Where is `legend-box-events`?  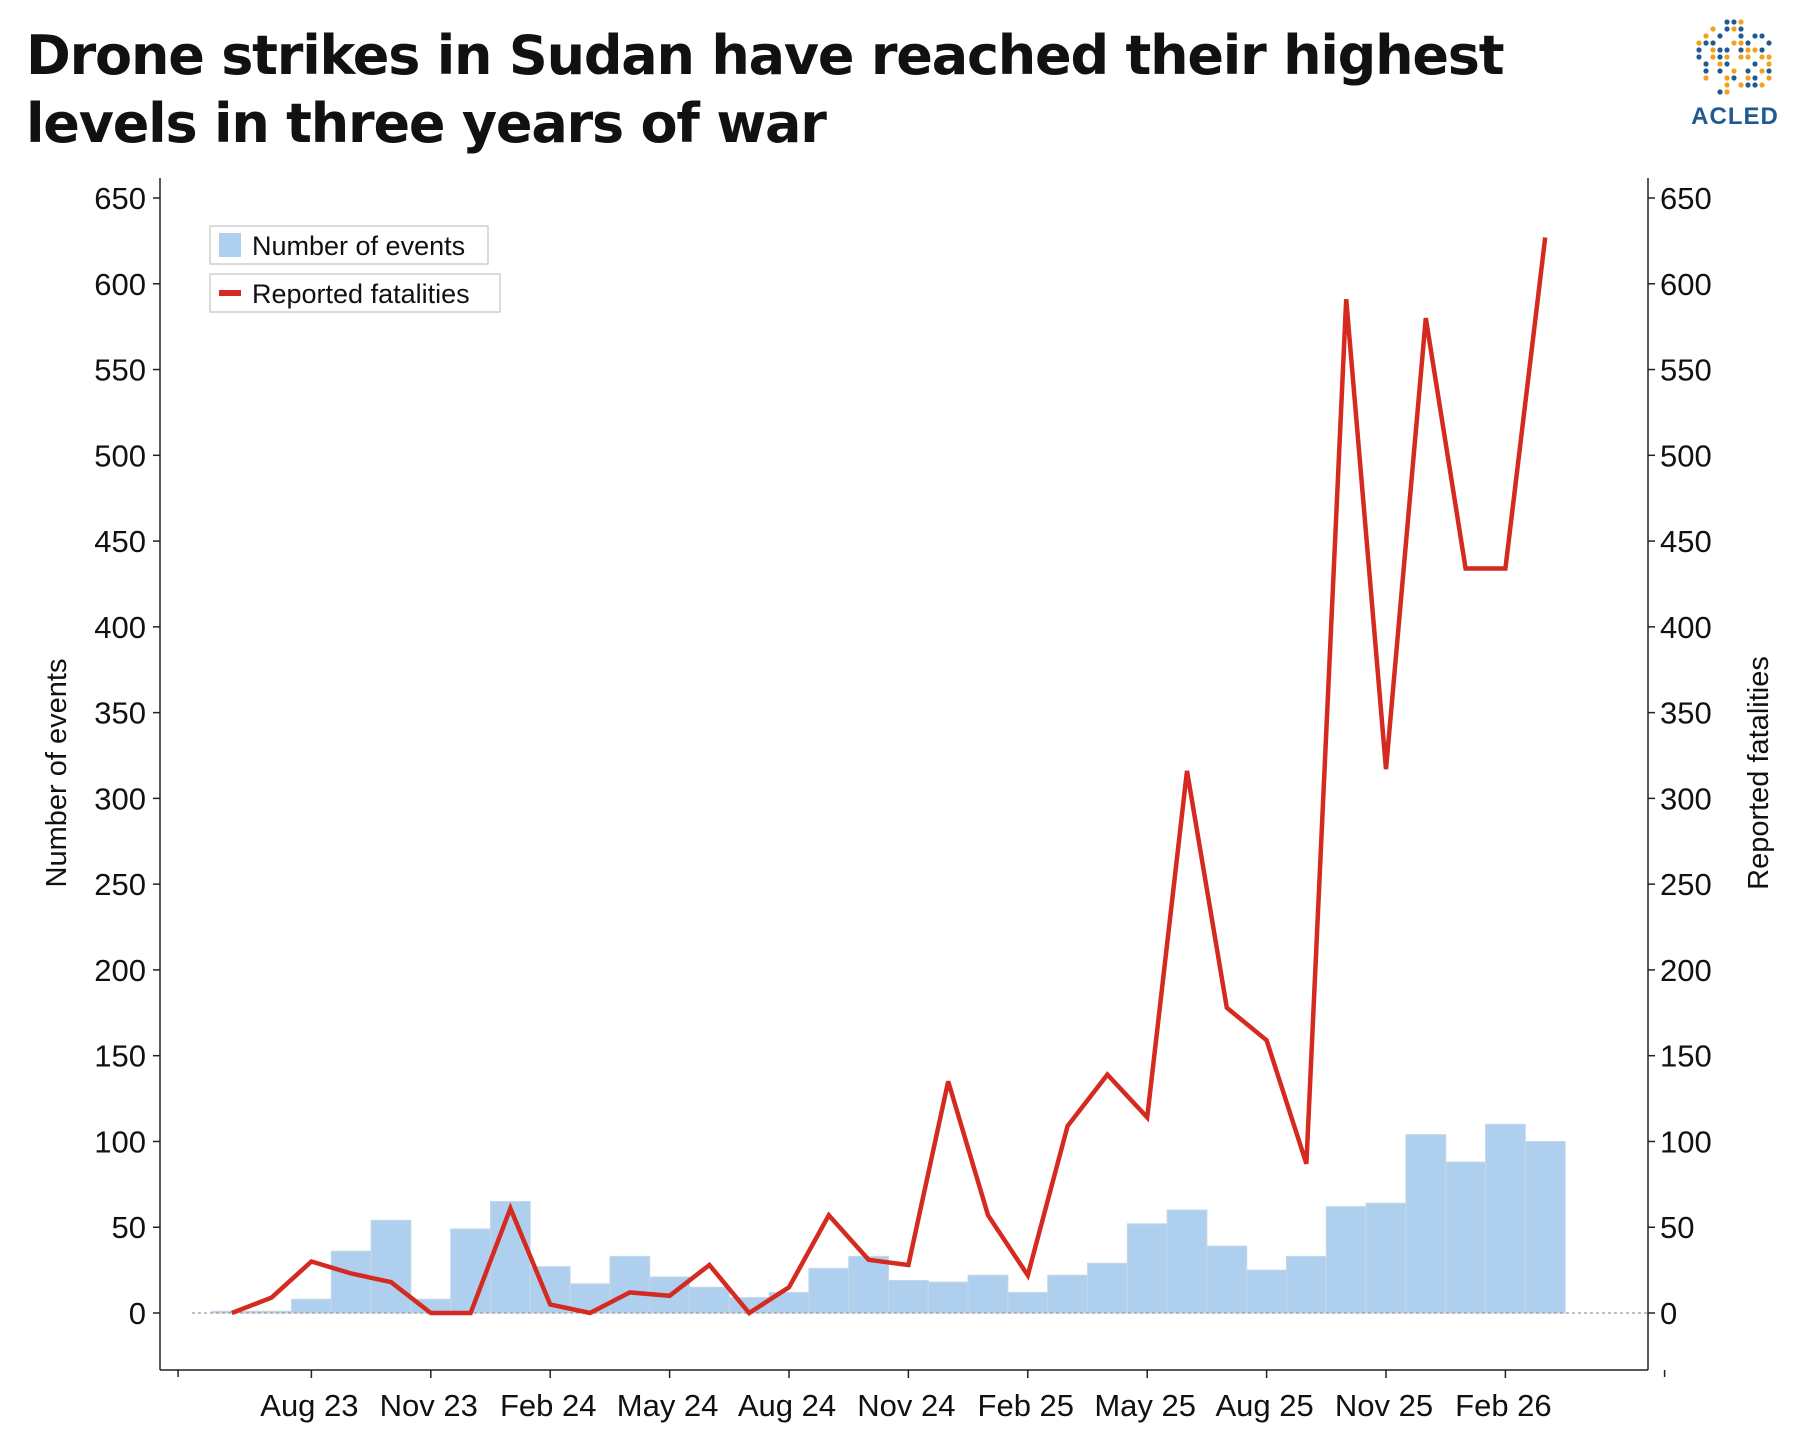 legend-box-events is located at coordinates (349, 245).